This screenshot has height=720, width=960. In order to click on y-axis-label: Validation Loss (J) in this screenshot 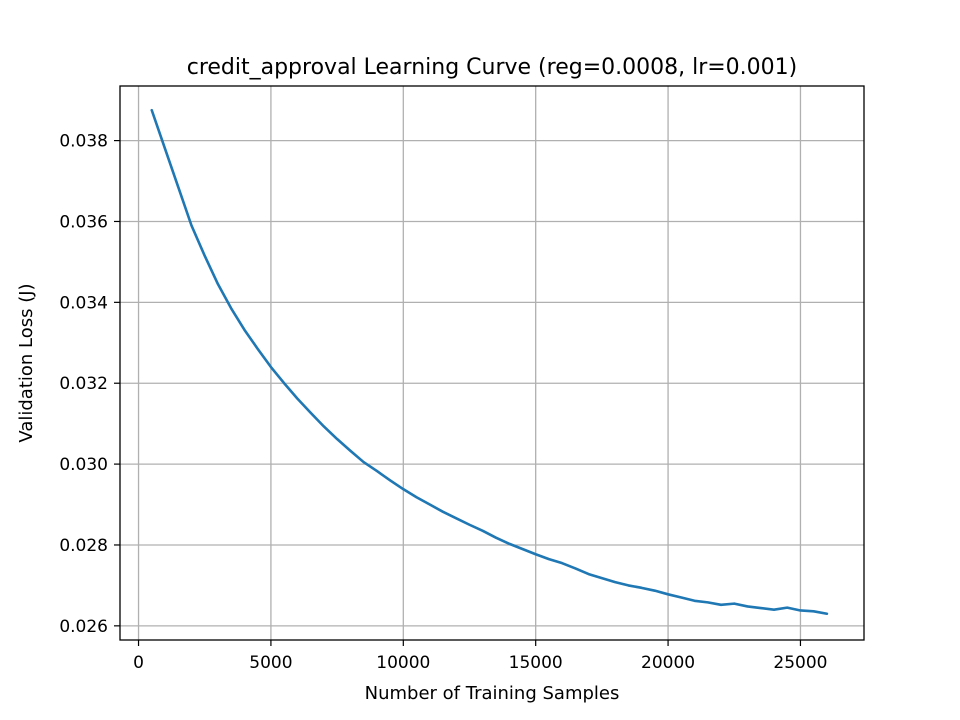, I will do `click(26, 362)`.